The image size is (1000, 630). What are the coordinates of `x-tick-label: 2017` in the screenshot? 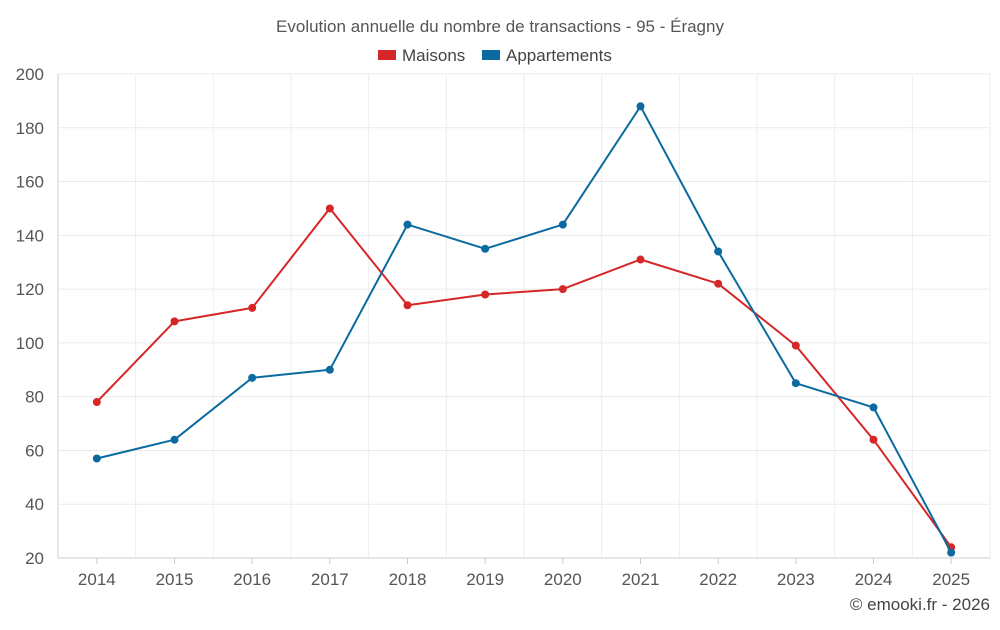 It's located at (330, 579).